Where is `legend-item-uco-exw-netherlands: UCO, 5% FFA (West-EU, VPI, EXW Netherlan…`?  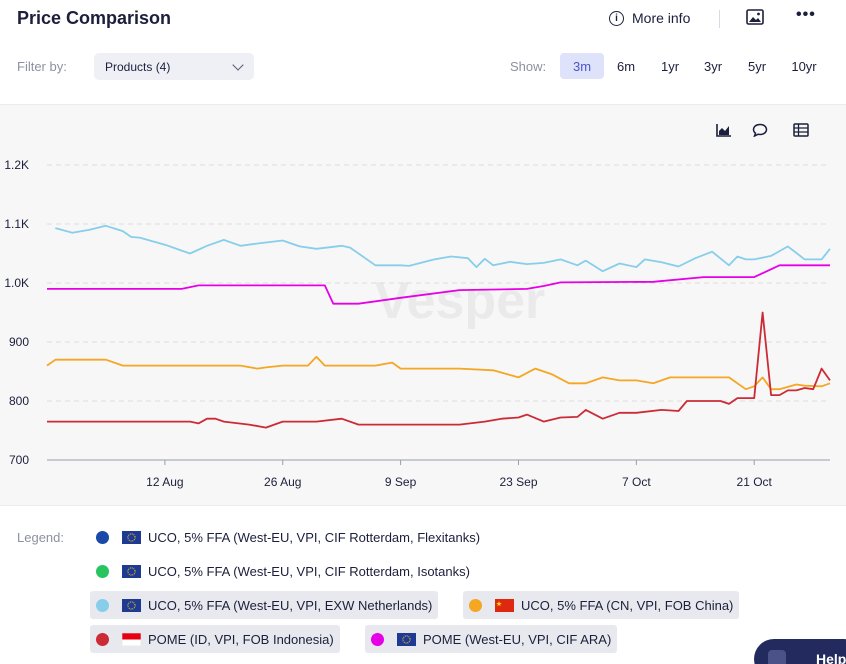
legend-item-uco-exw-netherlands: UCO, 5% FFA (West-EU, VPI, EXW Netherlan… is located at coordinates (264, 605).